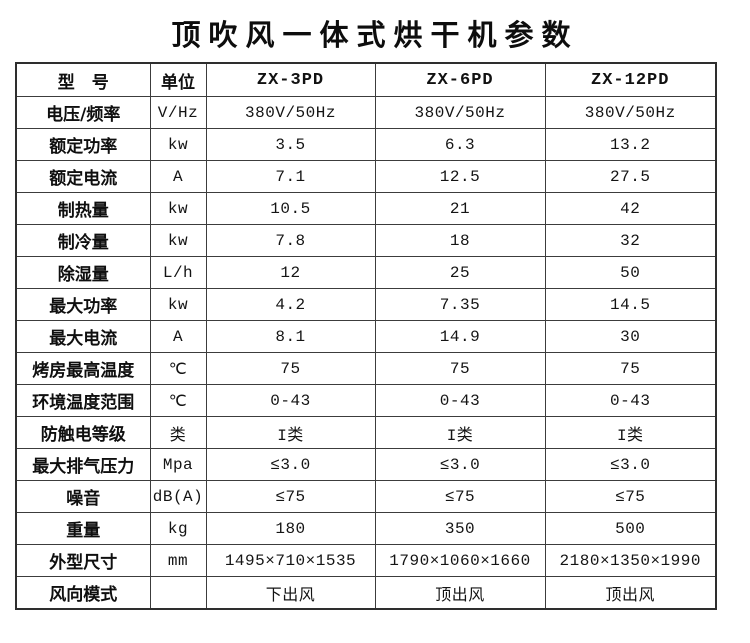 This screenshot has height=643, width=750. I want to click on param-label: 防触电等级, so click(83, 432).